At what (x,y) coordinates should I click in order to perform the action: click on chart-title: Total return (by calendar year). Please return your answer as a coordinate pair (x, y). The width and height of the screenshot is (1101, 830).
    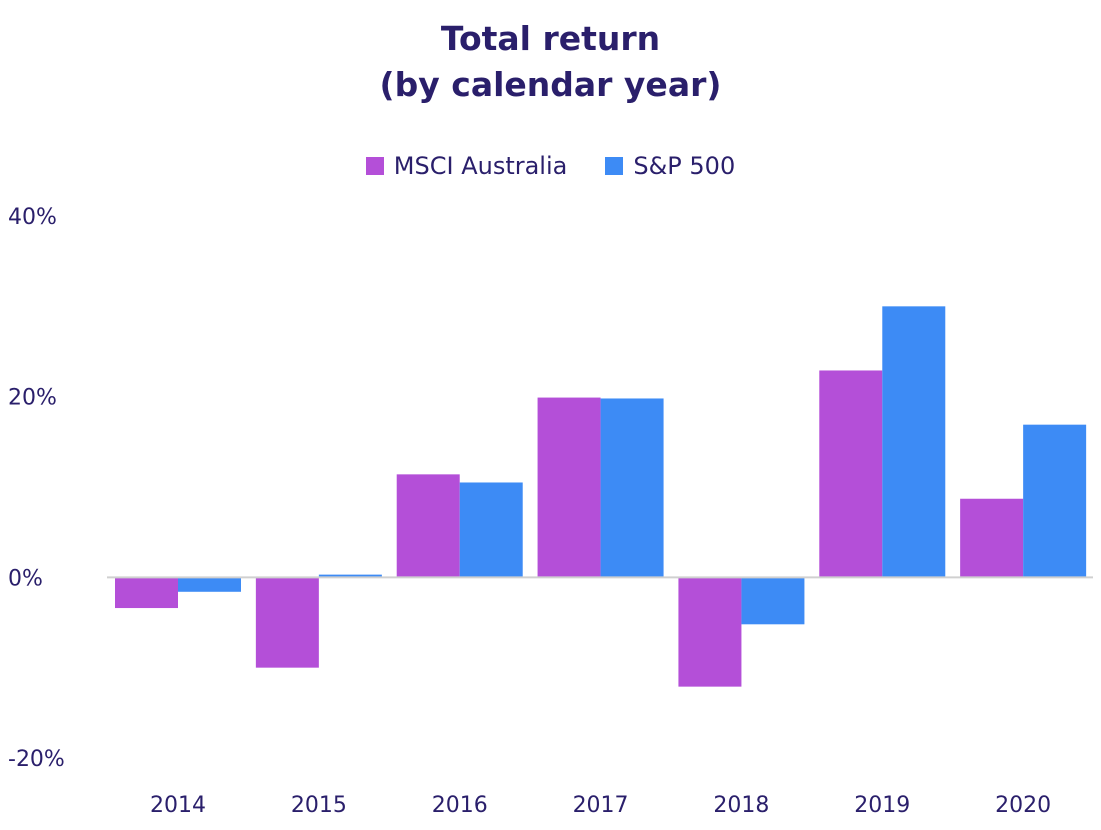
    Looking at the image, I should click on (550, 62).